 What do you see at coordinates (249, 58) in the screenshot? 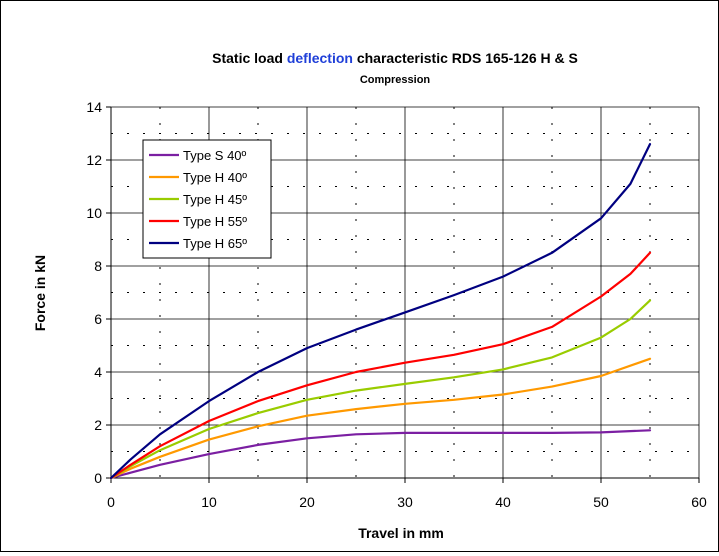
I see `chart-title-part: Static load` at bounding box center [249, 58].